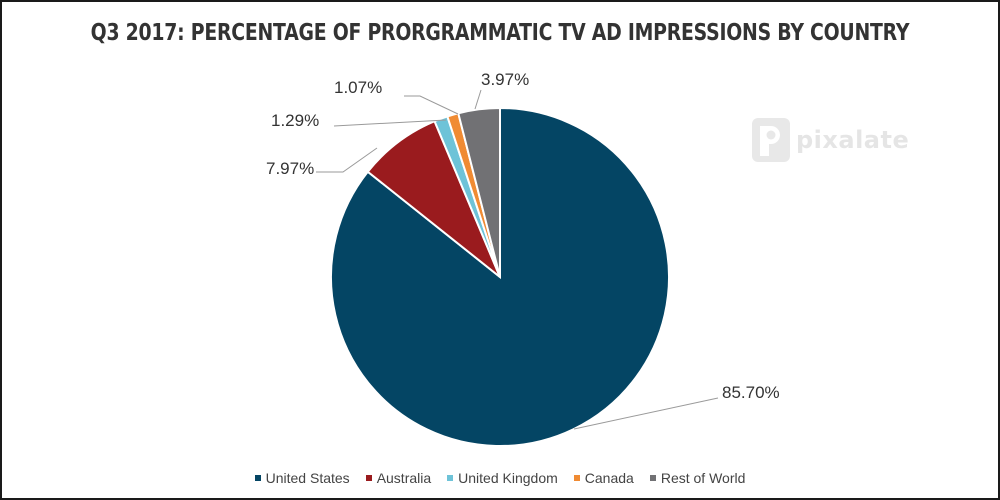  I want to click on legend-swatch-australia, so click(368, 478).